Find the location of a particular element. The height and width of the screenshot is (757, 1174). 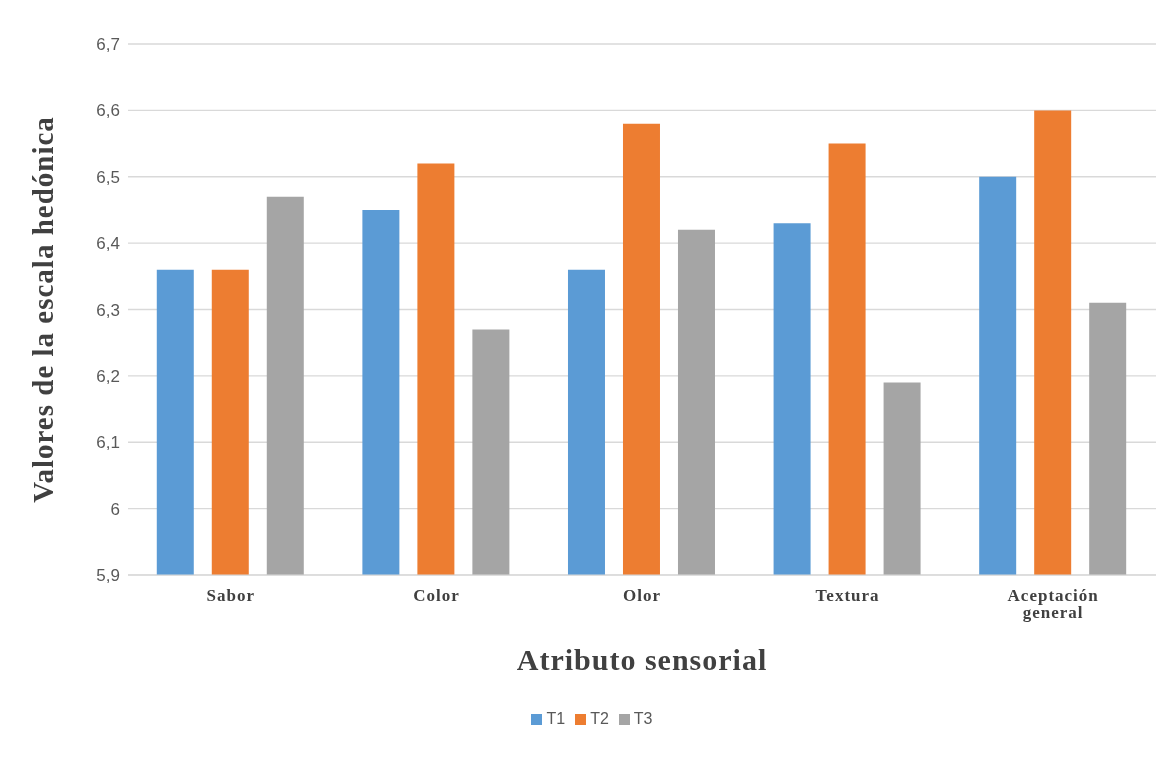

y-axis-title: Valores de la escala hedónica is located at coordinates (43, 309).